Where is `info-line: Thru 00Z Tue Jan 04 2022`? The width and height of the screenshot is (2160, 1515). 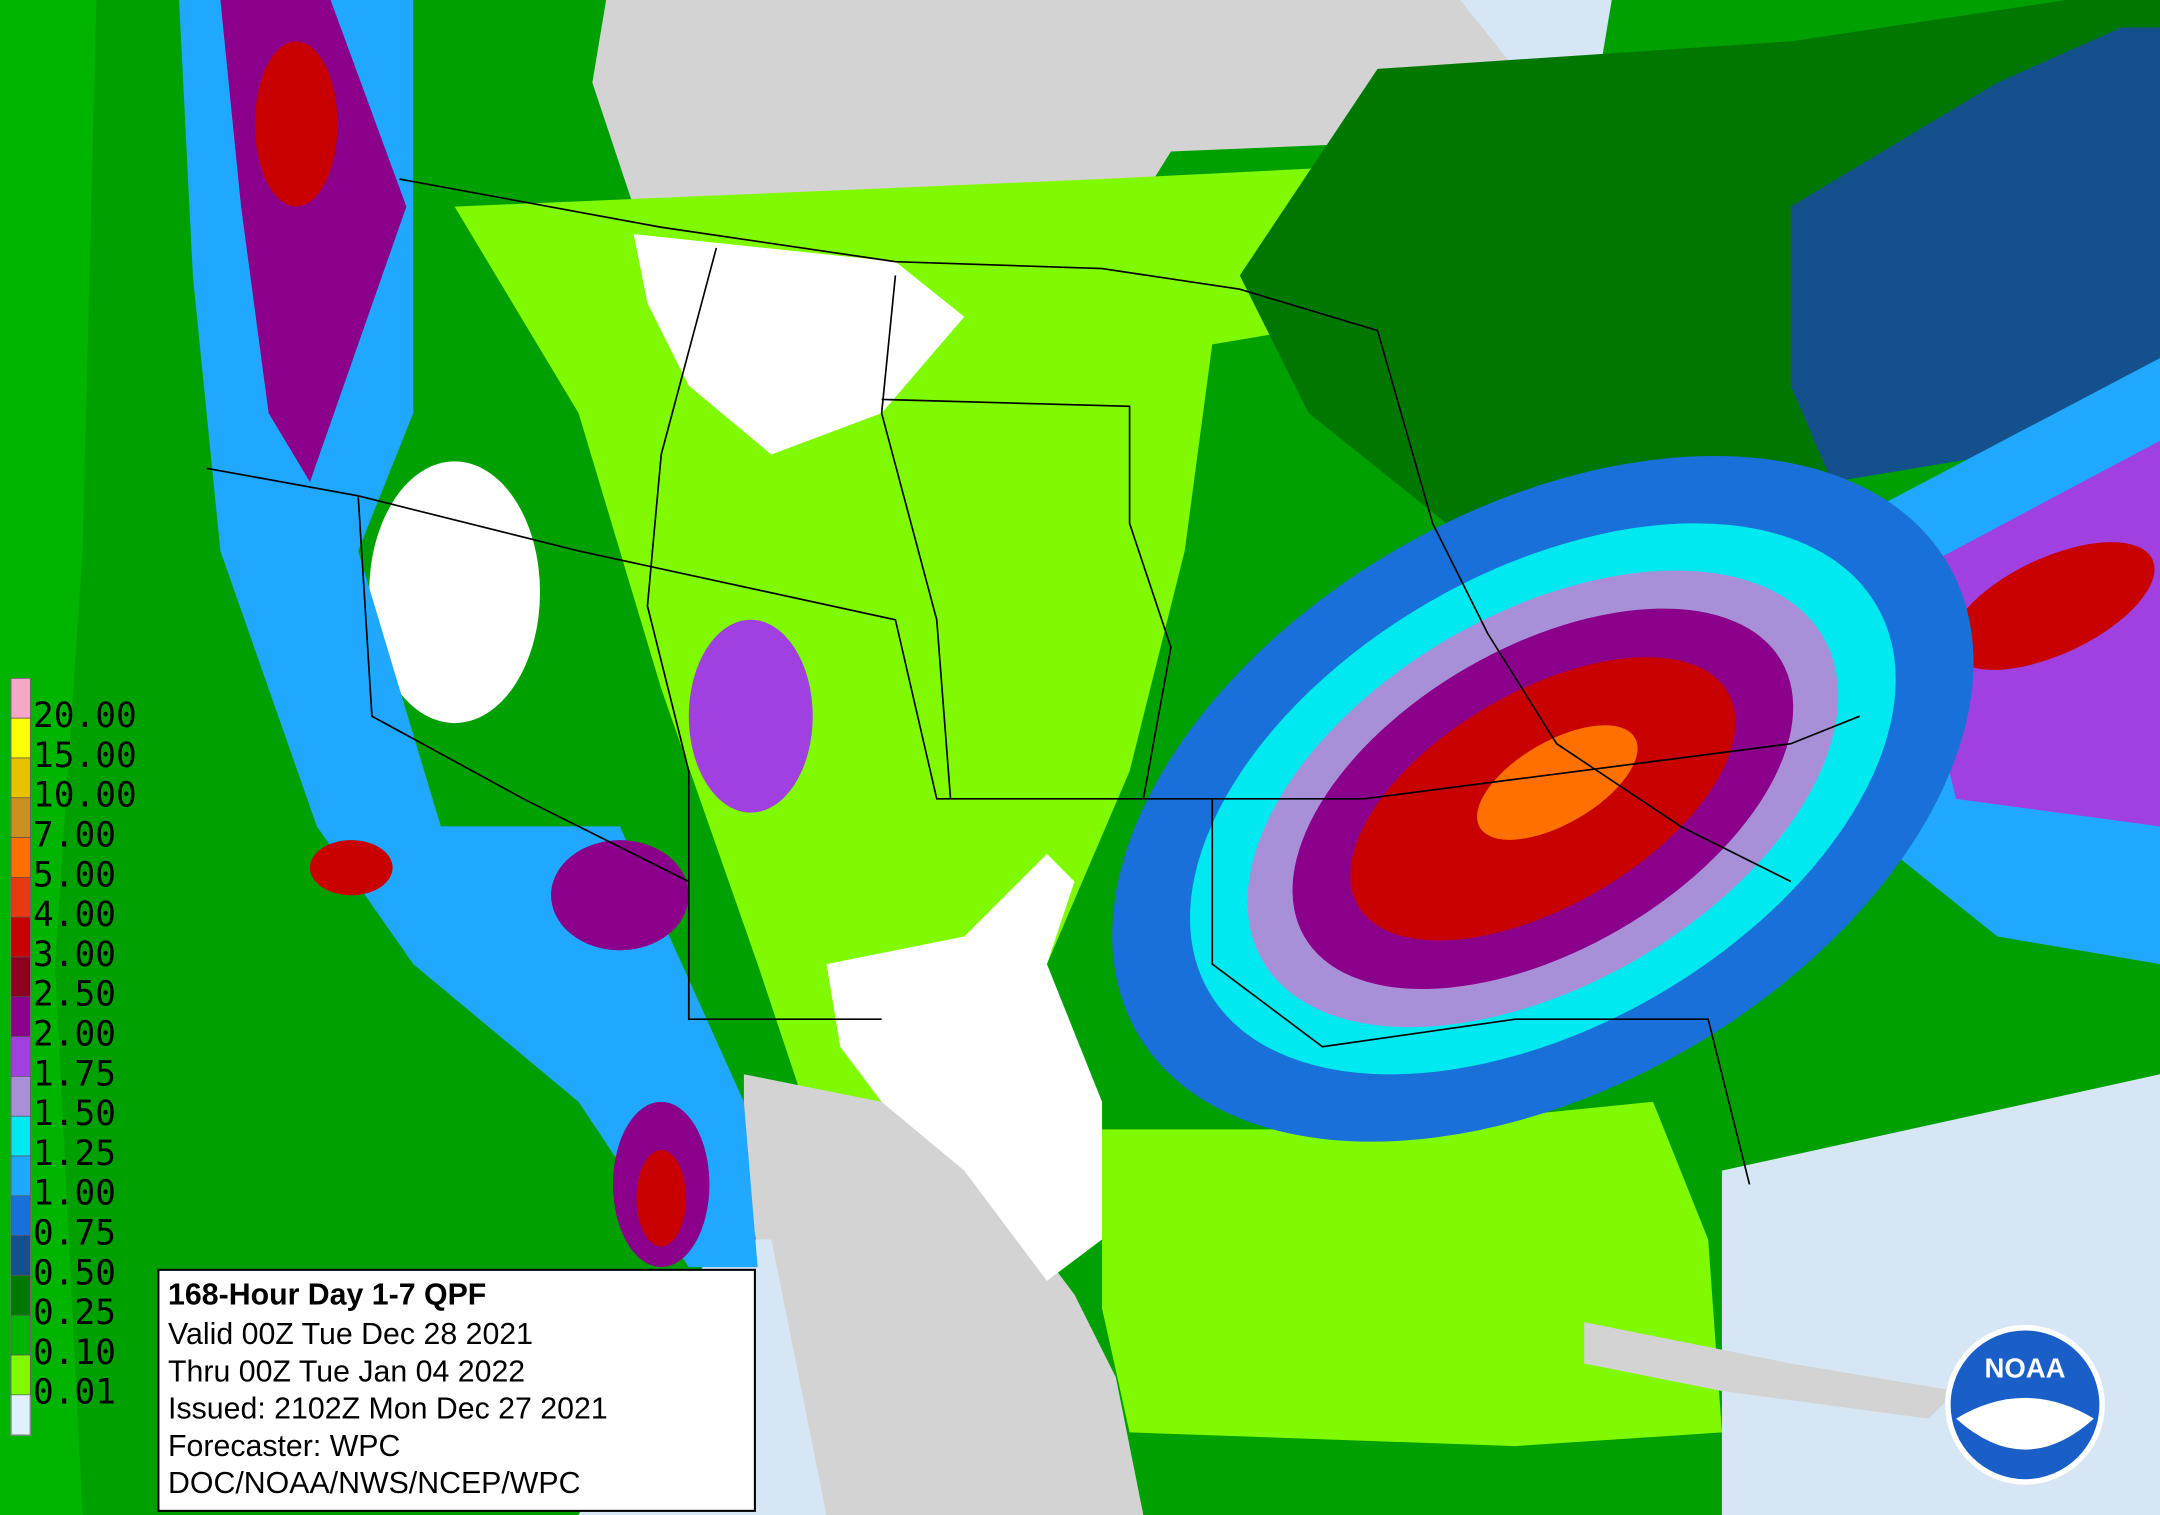
info-line: Thru 00Z Tue Jan 04 2022 is located at coordinates (346, 1371).